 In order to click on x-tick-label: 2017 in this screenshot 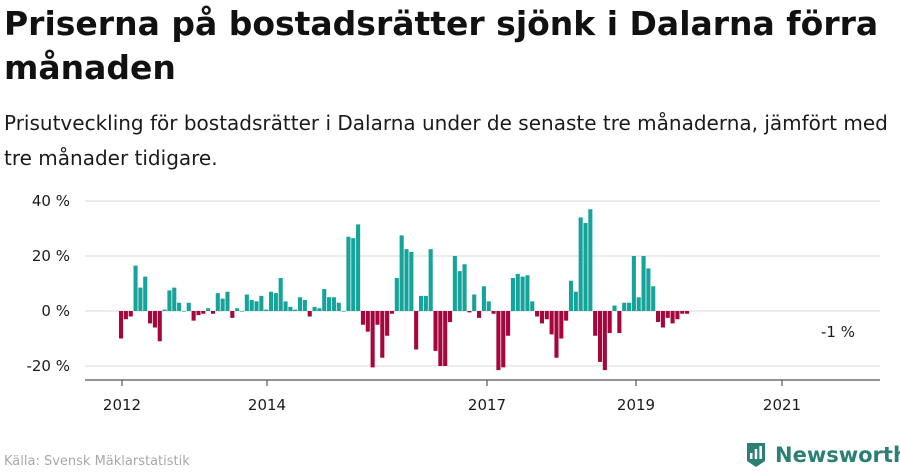, I will do `click(487, 405)`.